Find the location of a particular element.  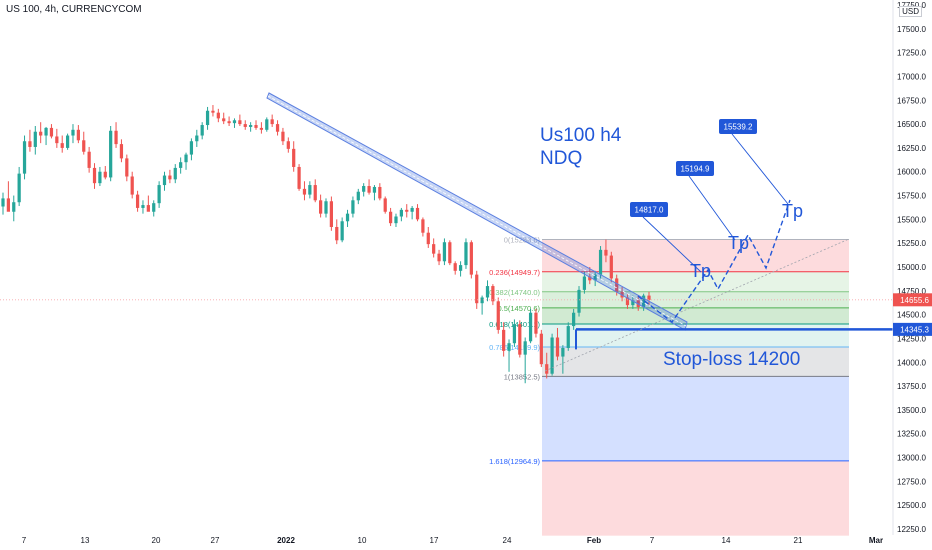

y-tick-label: 13500.0 is located at coordinates (911, 410).